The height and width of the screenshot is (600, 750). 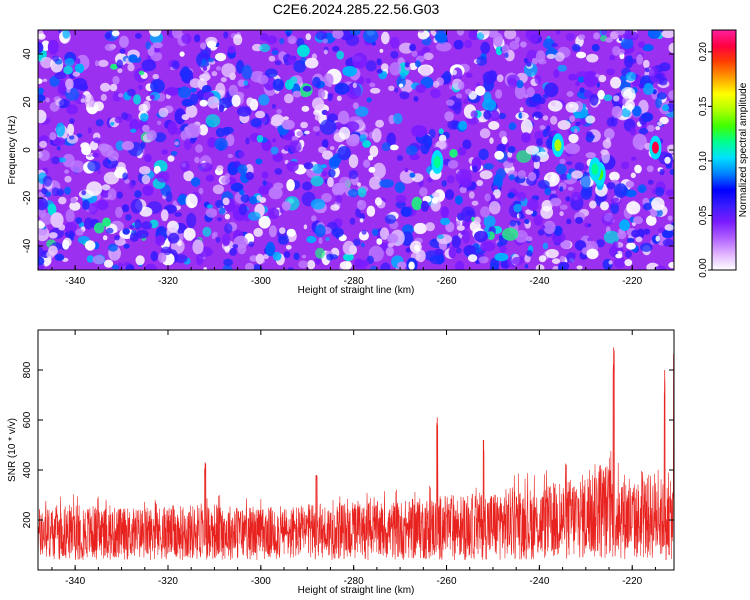 I want to click on y-tick-label: 200, so click(x=27, y=519).